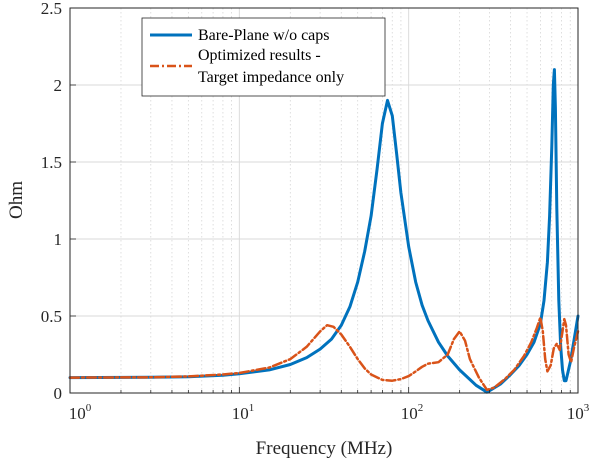 This screenshot has height=466, width=594. I want to click on series-line-optimized, so click(324, 354).